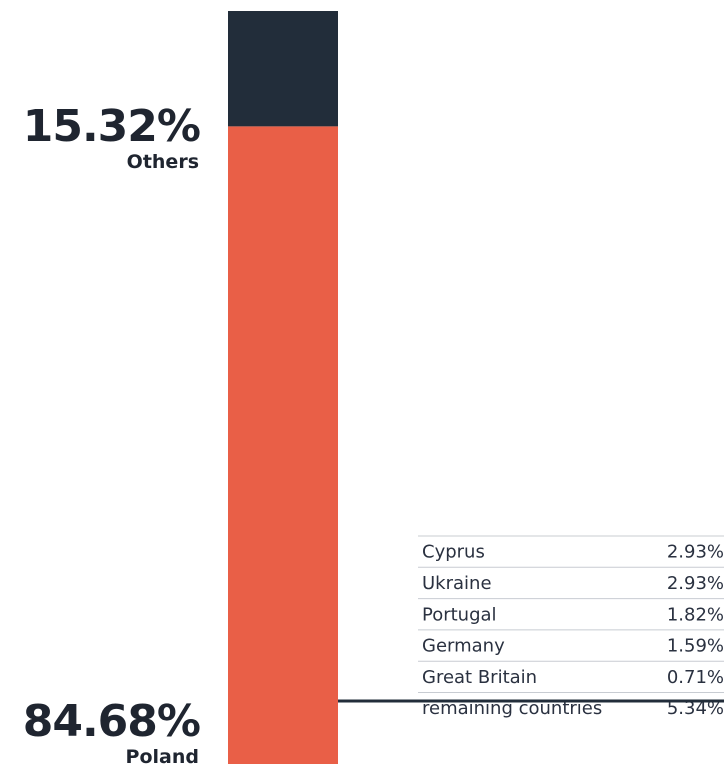  I want to click on country-name: Portugal, so click(459, 614).